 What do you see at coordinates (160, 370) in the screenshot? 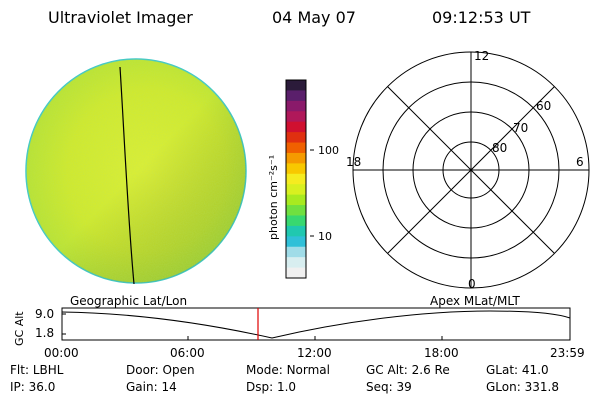
I see `status-door: Door: Open` at bounding box center [160, 370].